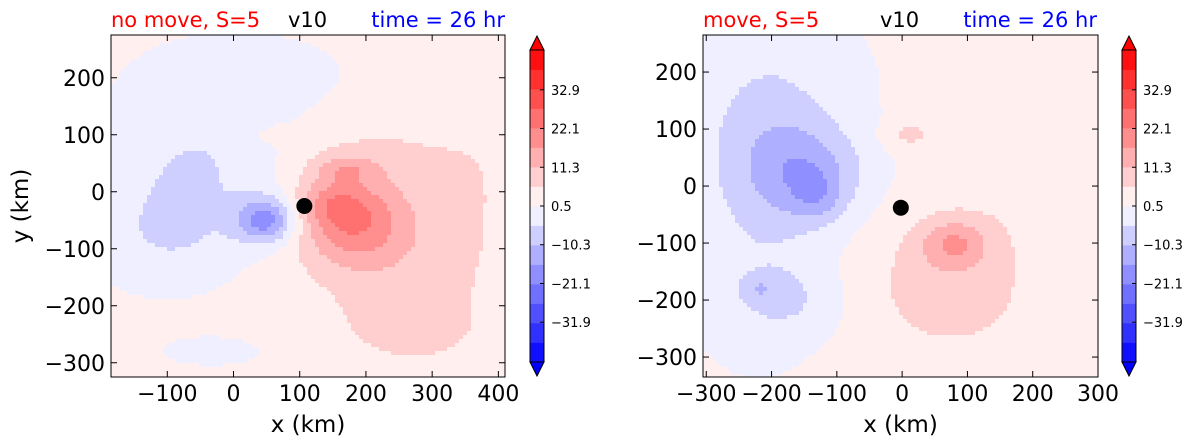 The height and width of the screenshot is (447, 1193). Describe the element at coordinates (706, 394) in the screenshot. I see `x-tick-label: −300` at that location.